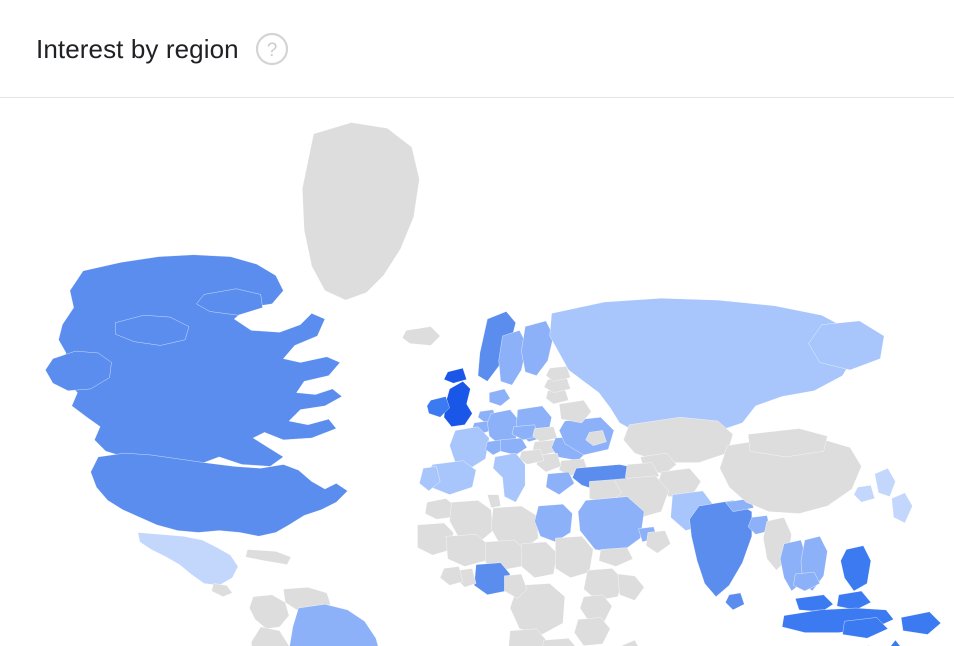 The height and width of the screenshot is (646, 954). Describe the element at coordinates (873, 643) in the screenshot. I see `map-region-au: Australia: 92` at that location.